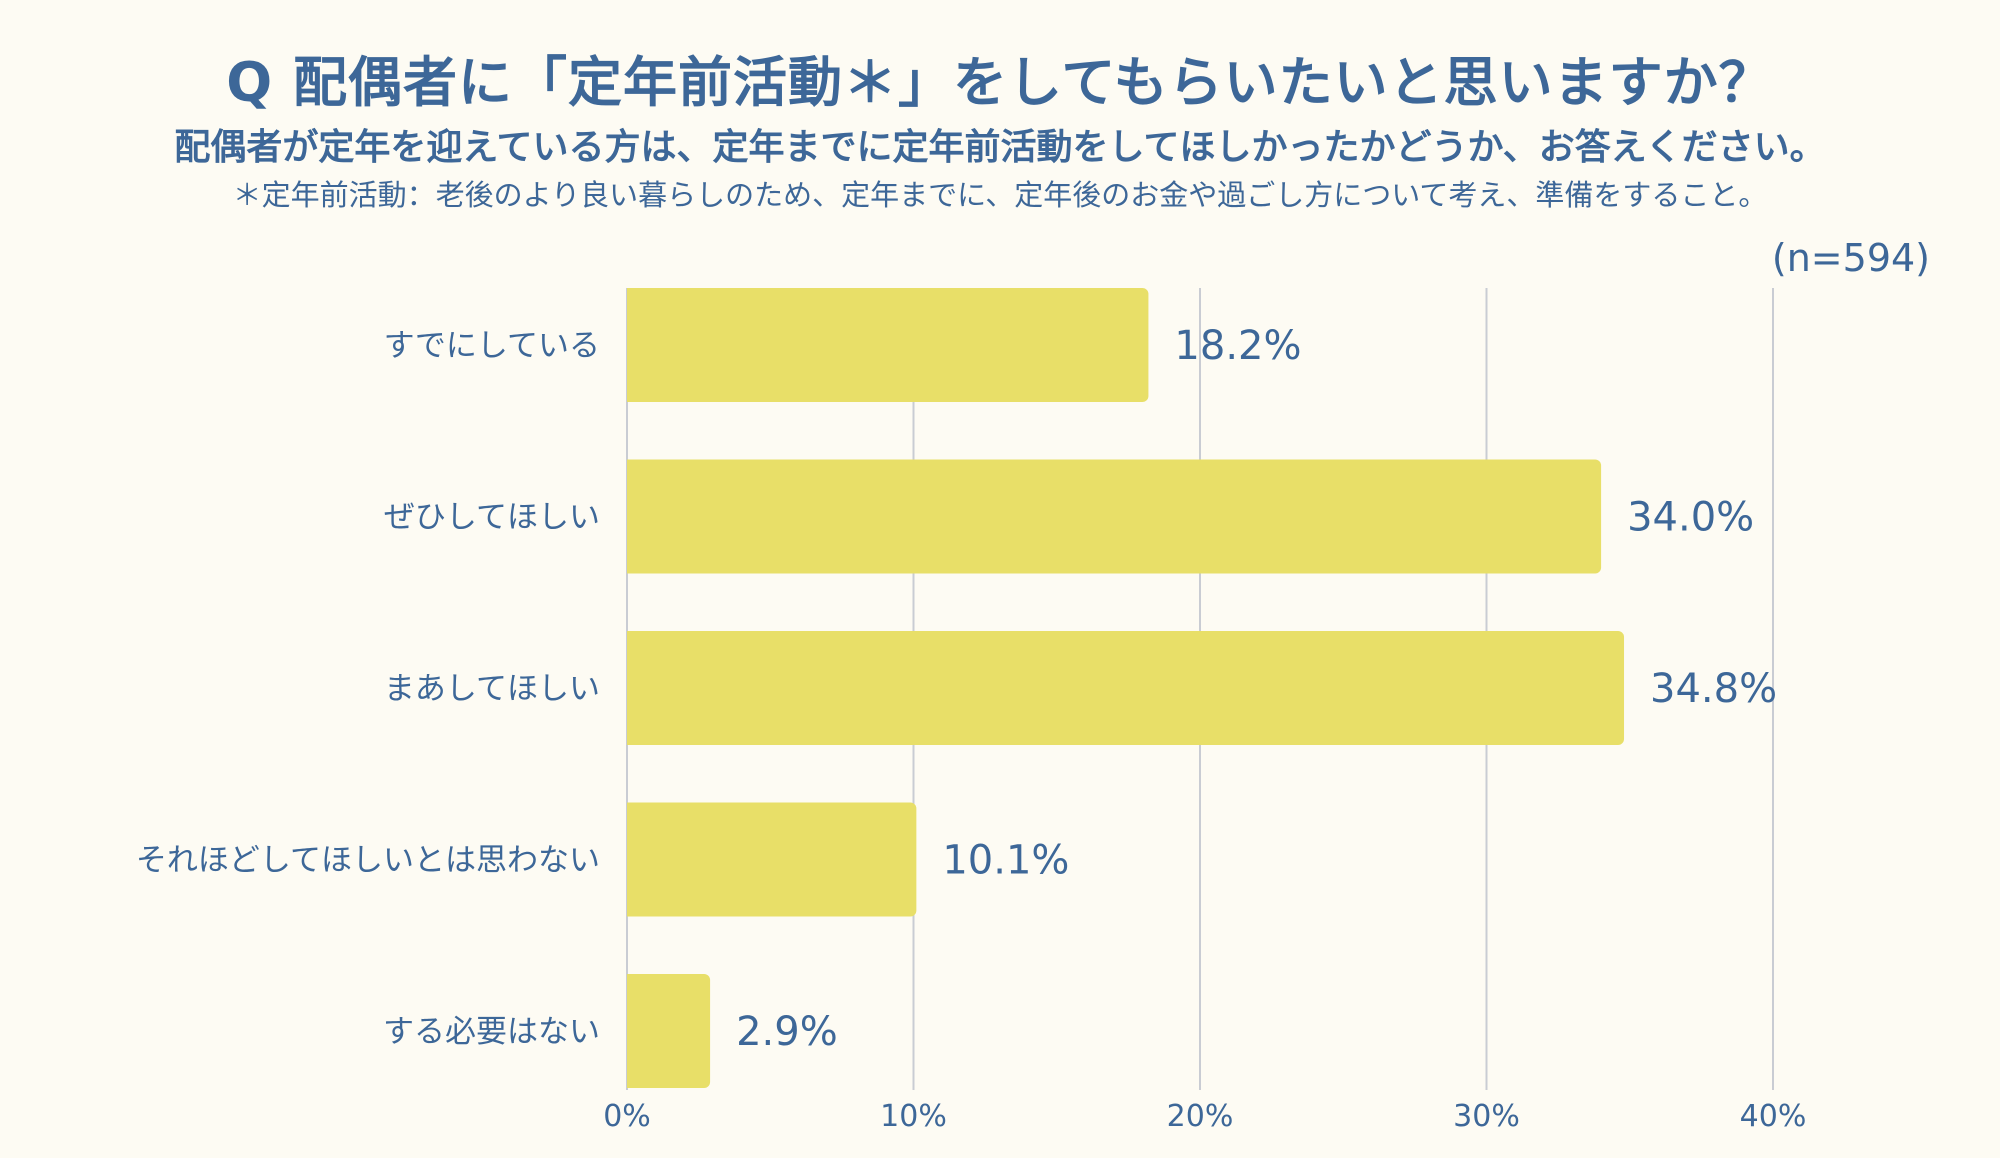 This screenshot has width=2000, height=1158. I want to click on x-tick-label: 0%, so click(627, 1116).